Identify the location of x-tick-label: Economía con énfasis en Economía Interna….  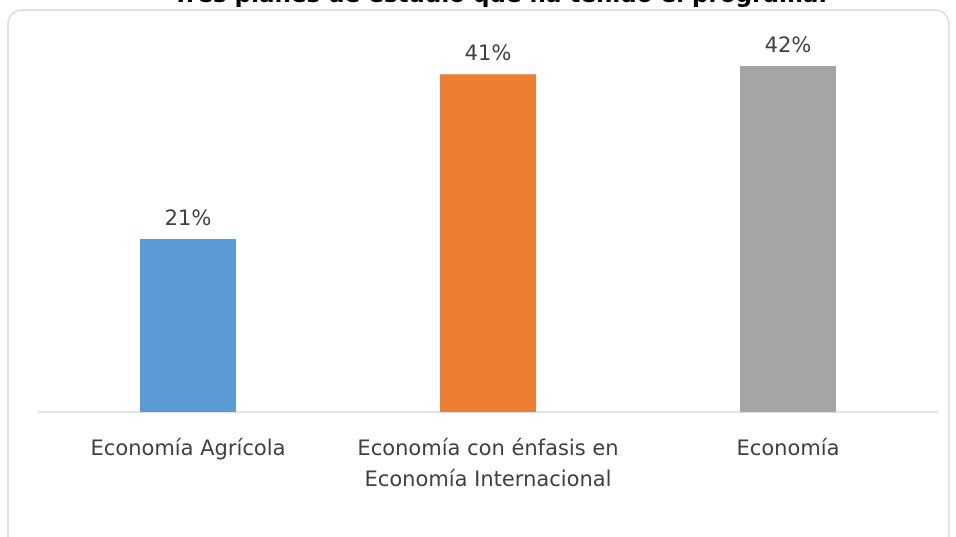
(488, 463).